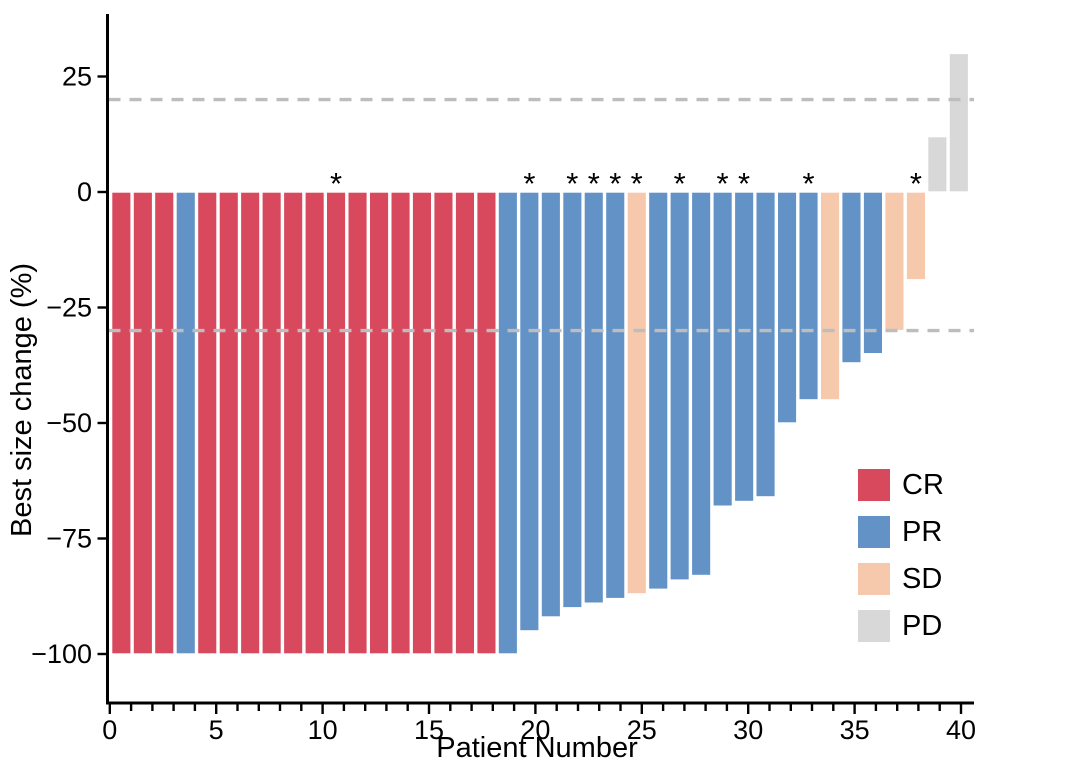 This screenshot has height=763, width=1080. Describe the element at coordinates (923, 485) in the screenshot. I see `legend-label-CR: CR` at that location.